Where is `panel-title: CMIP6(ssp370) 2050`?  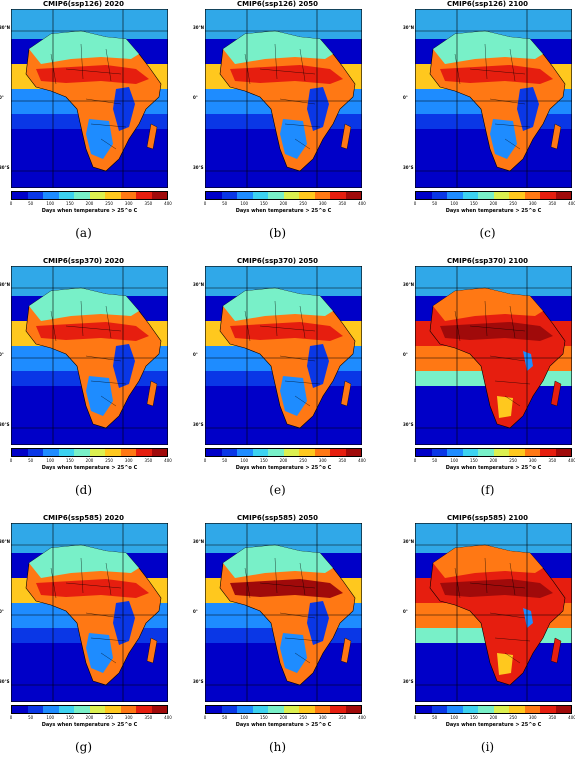
panel-title: CMIP6(ssp370) 2050 is located at coordinates (277, 261).